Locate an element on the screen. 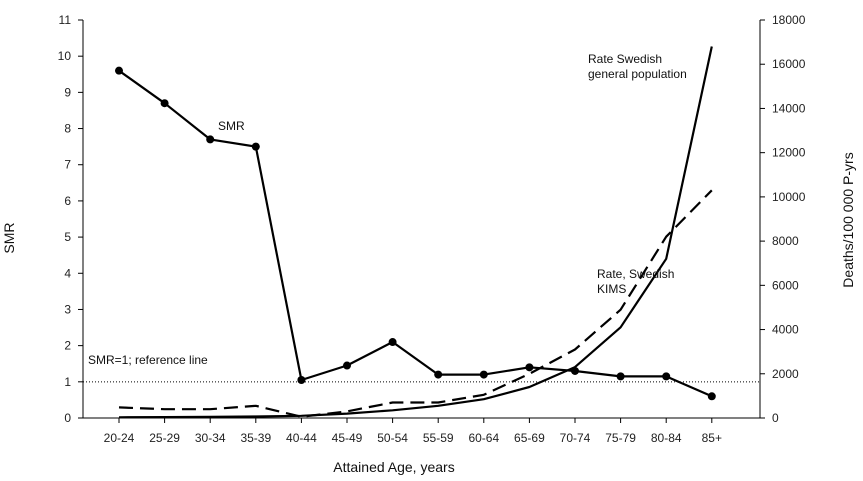  x-tick-label: 40-44 is located at coordinates (301, 438).